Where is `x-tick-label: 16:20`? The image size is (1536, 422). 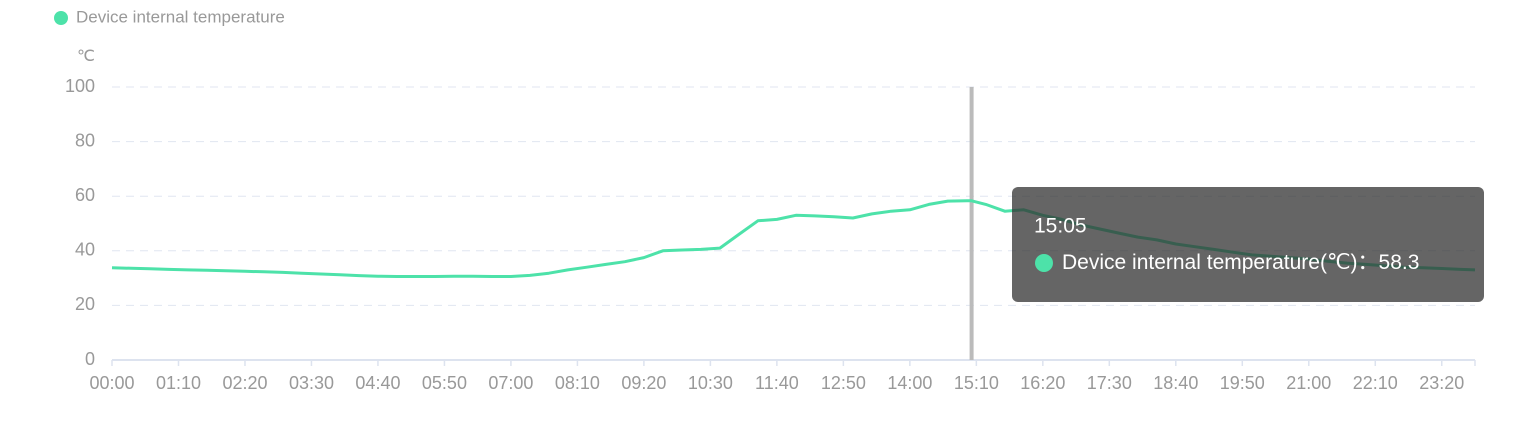
x-tick-label: 16:20 is located at coordinates (1042, 383).